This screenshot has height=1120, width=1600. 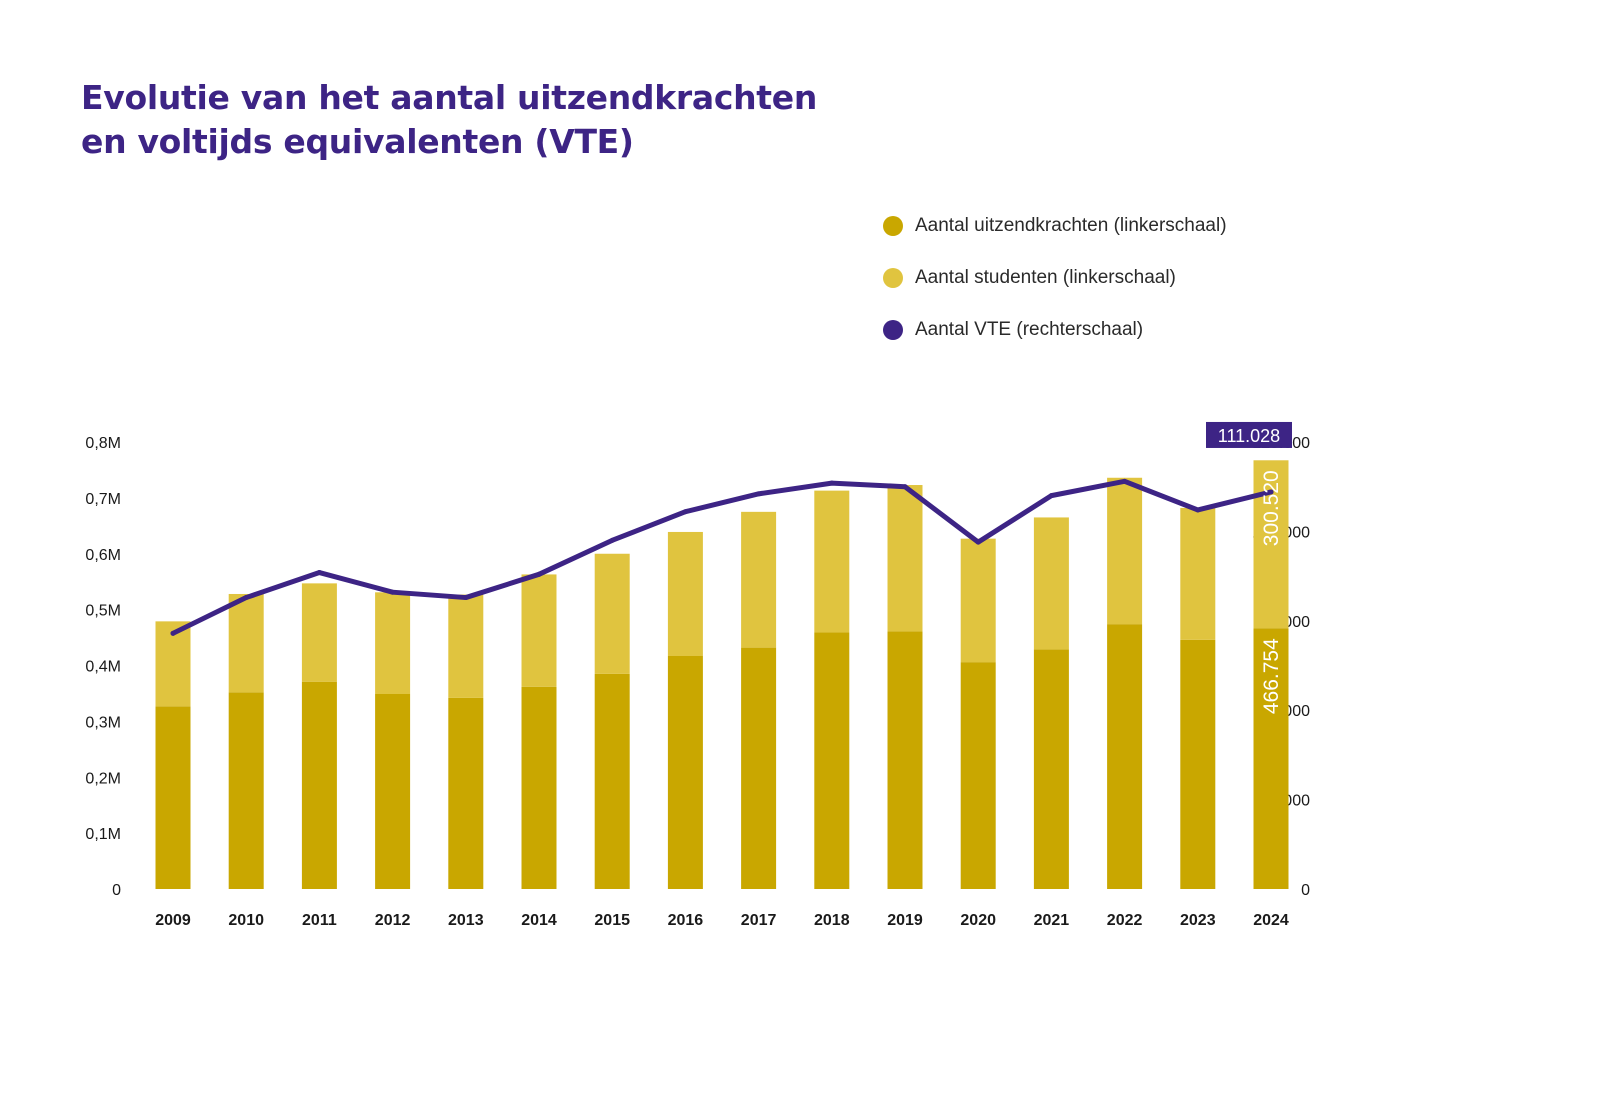 I want to click on left-axis-tick-label: 0,8M, so click(x=103, y=443).